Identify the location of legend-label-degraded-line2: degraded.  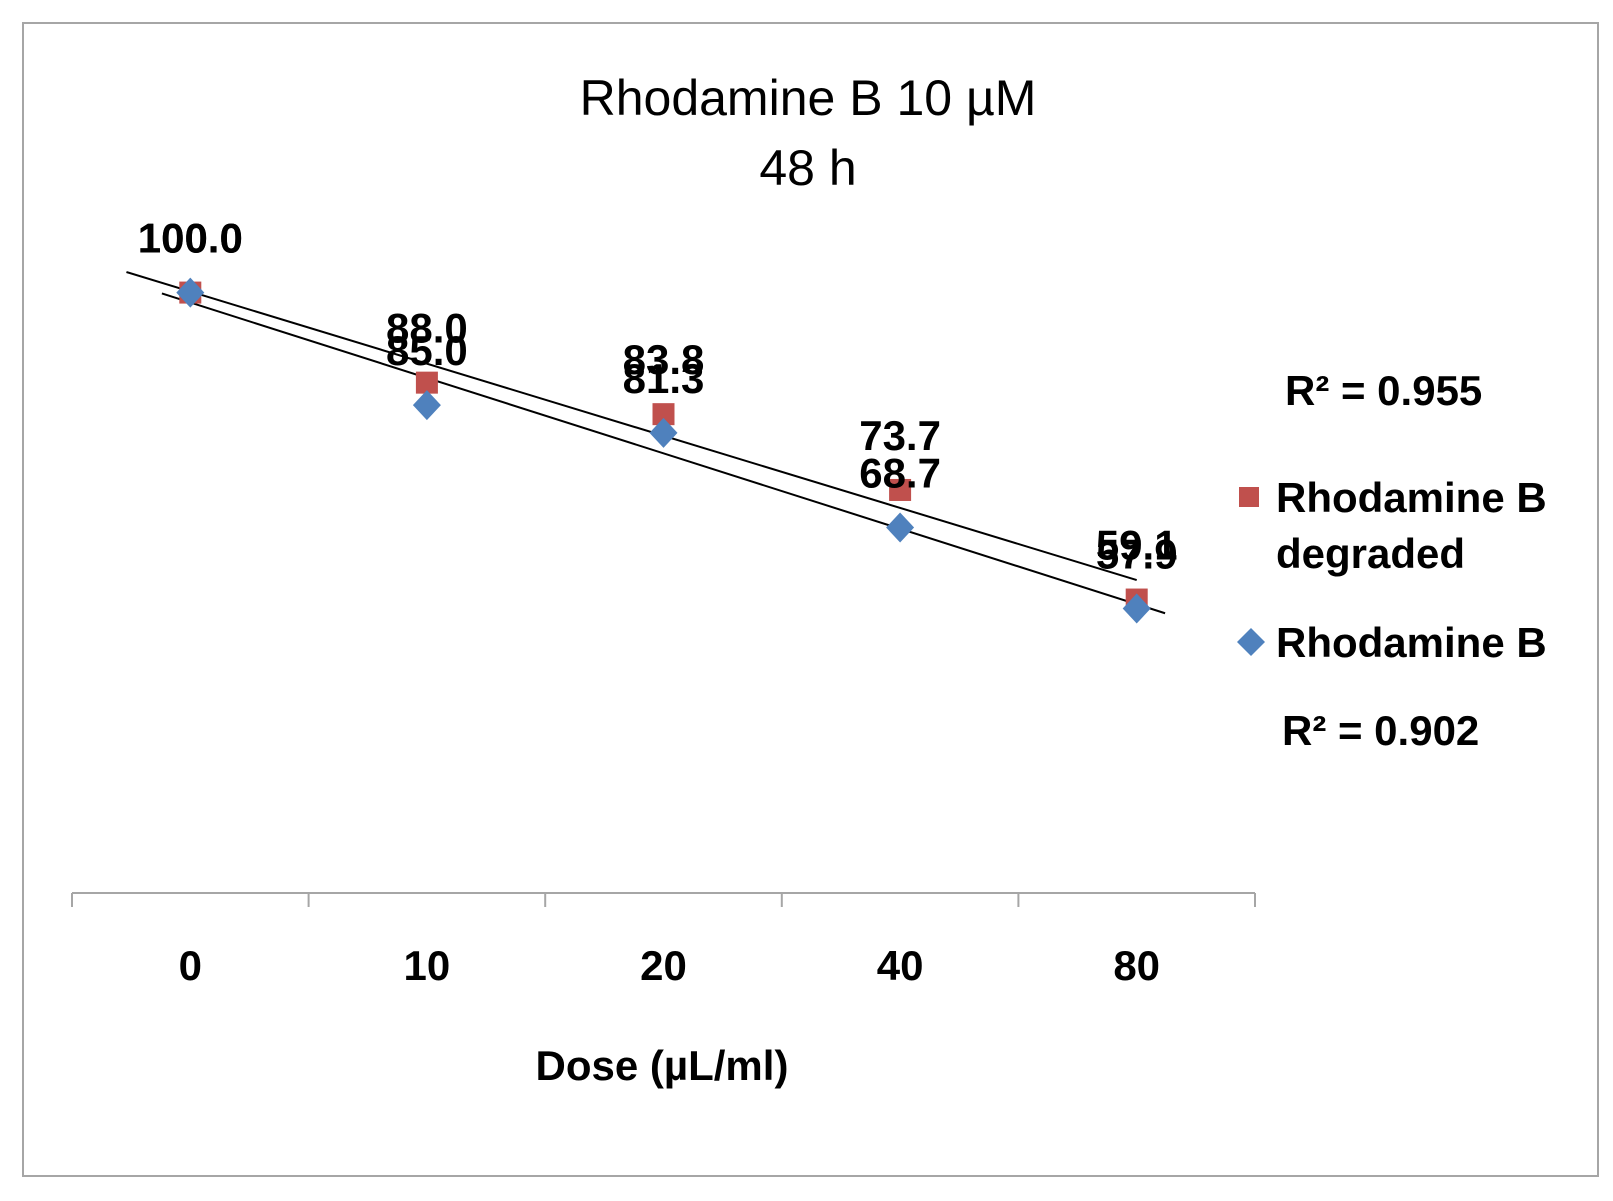
(1370, 553).